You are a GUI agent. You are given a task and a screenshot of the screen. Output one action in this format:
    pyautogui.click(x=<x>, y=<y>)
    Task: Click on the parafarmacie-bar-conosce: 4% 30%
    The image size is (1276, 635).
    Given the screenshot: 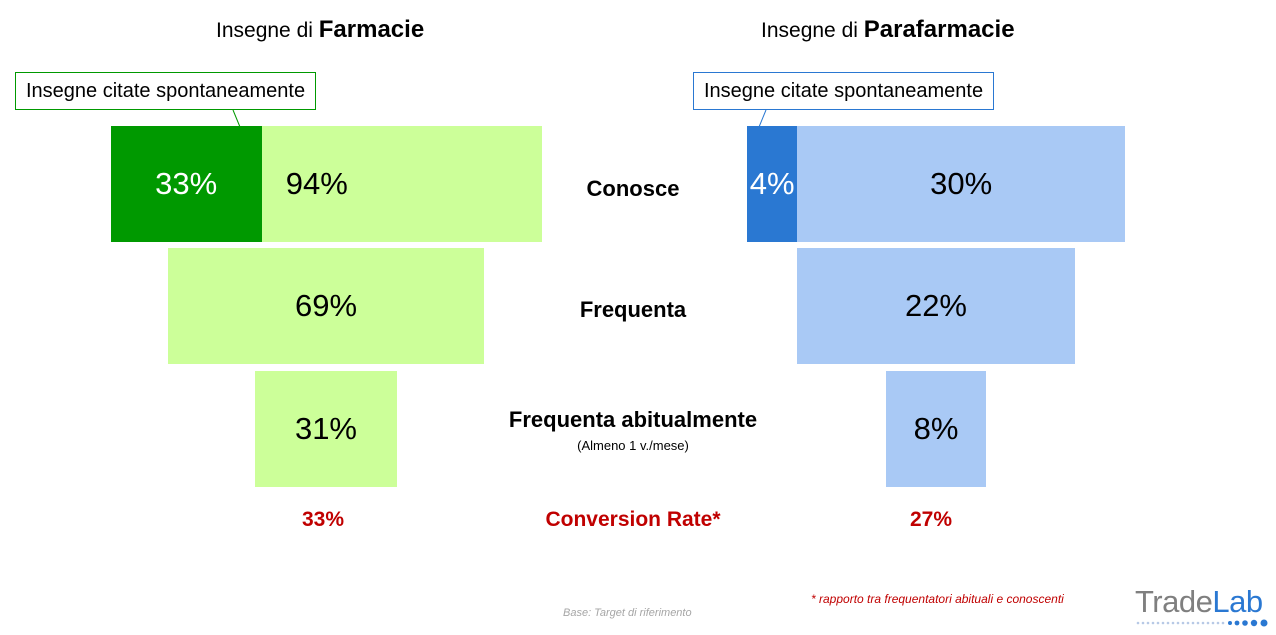 What is the action you would take?
    pyautogui.click(x=936, y=184)
    